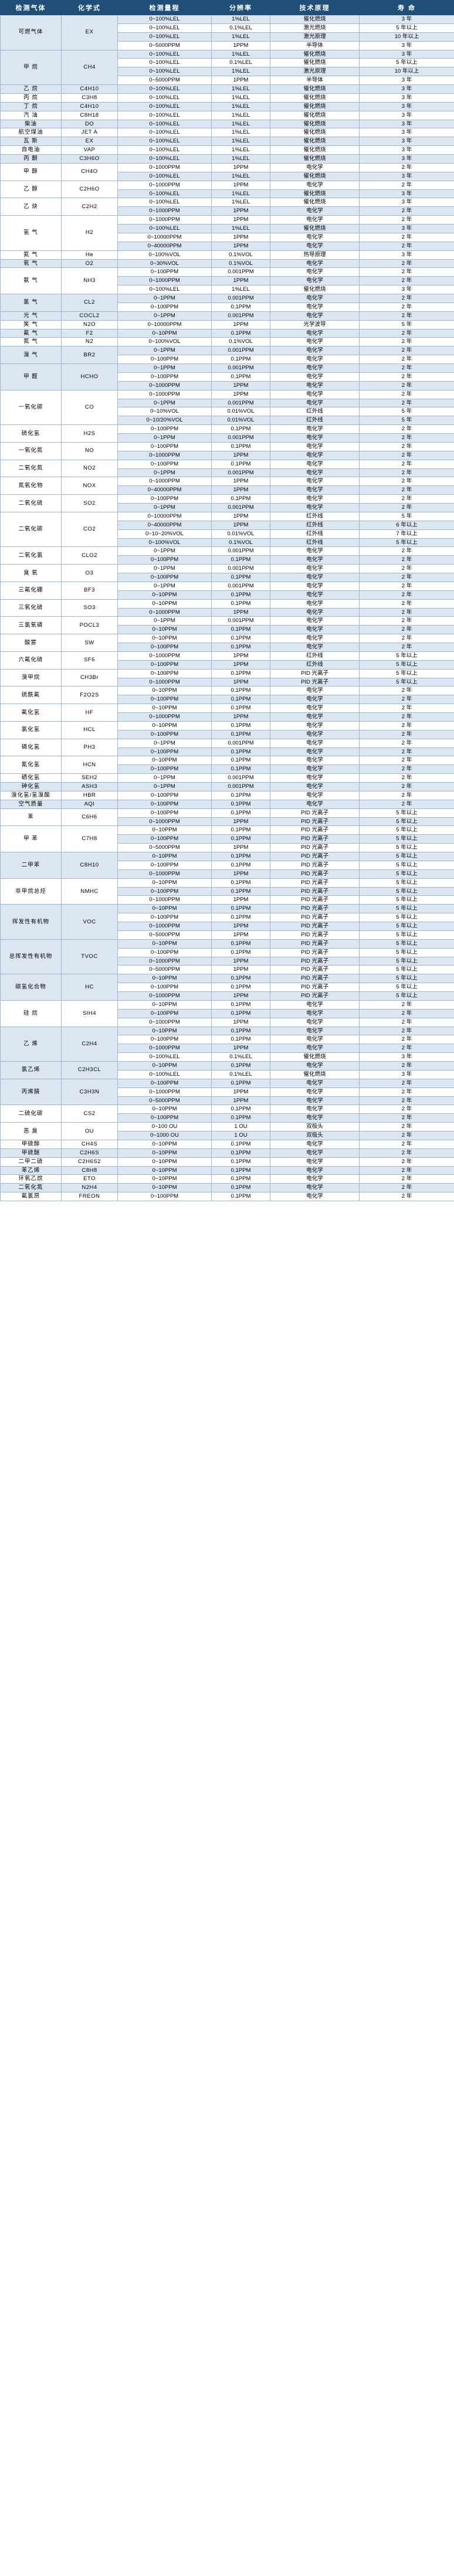 The width and height of the screenshot is (454, 2576). What do you see at coordinates (164, 421) in the screenshot?
I see `cell-range: 0~10/20%VOL` at bounding box center [164, 421].